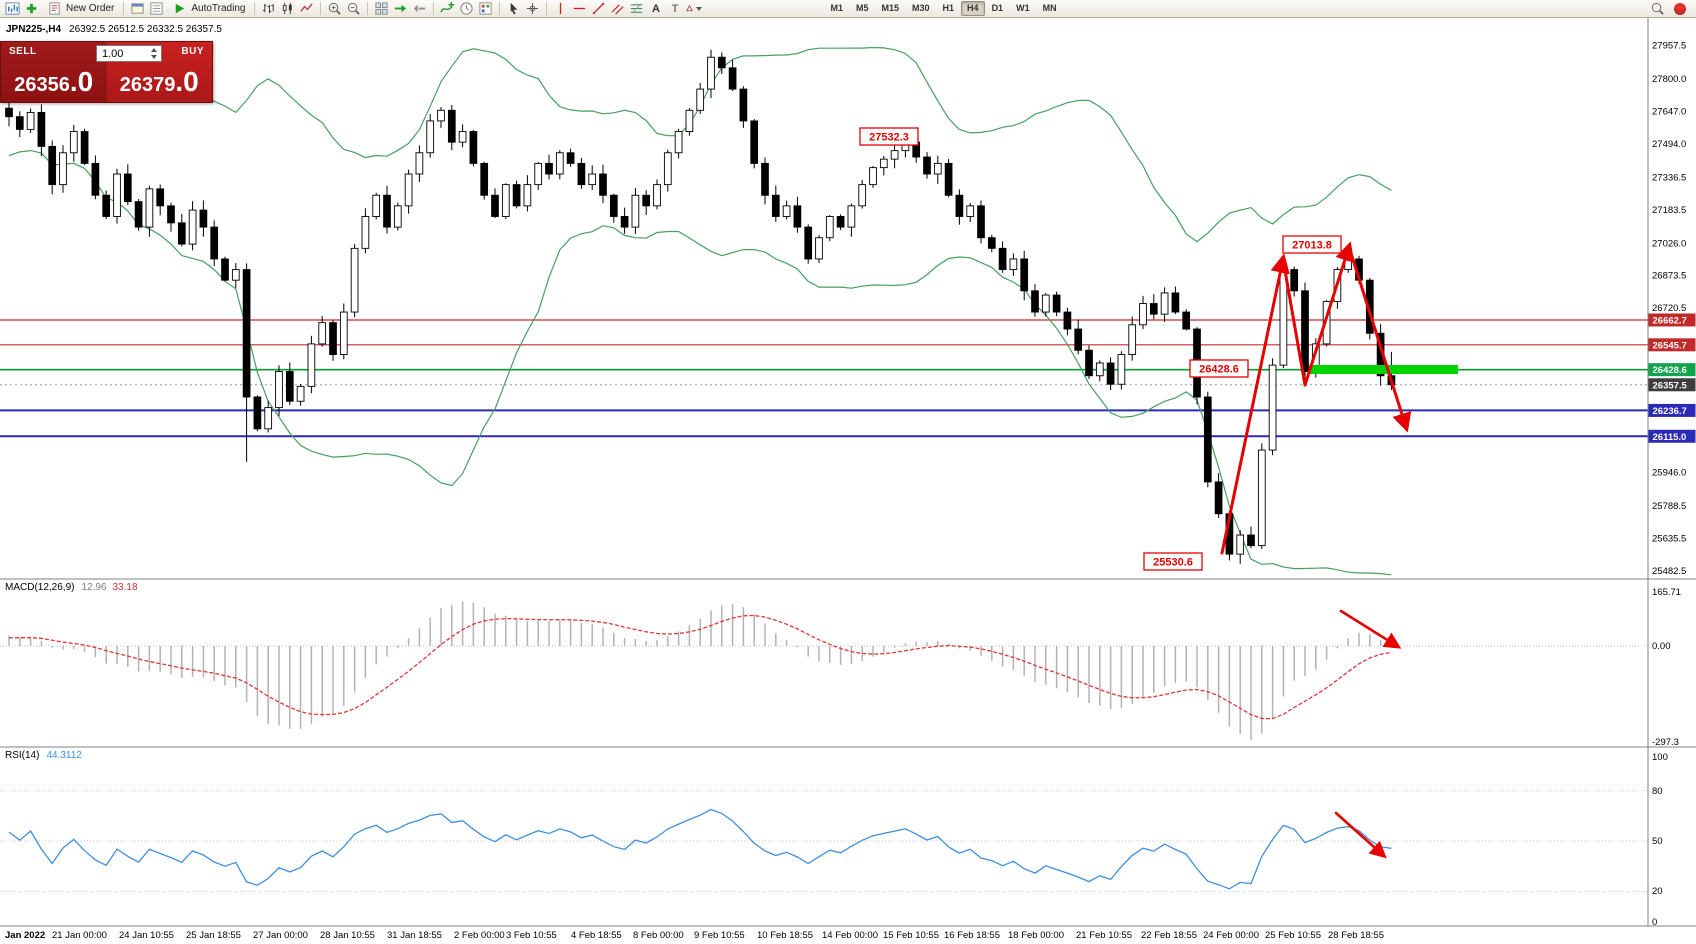  I want to click on time-axis-label: 28 Jan 10:55, so click(347, 935).